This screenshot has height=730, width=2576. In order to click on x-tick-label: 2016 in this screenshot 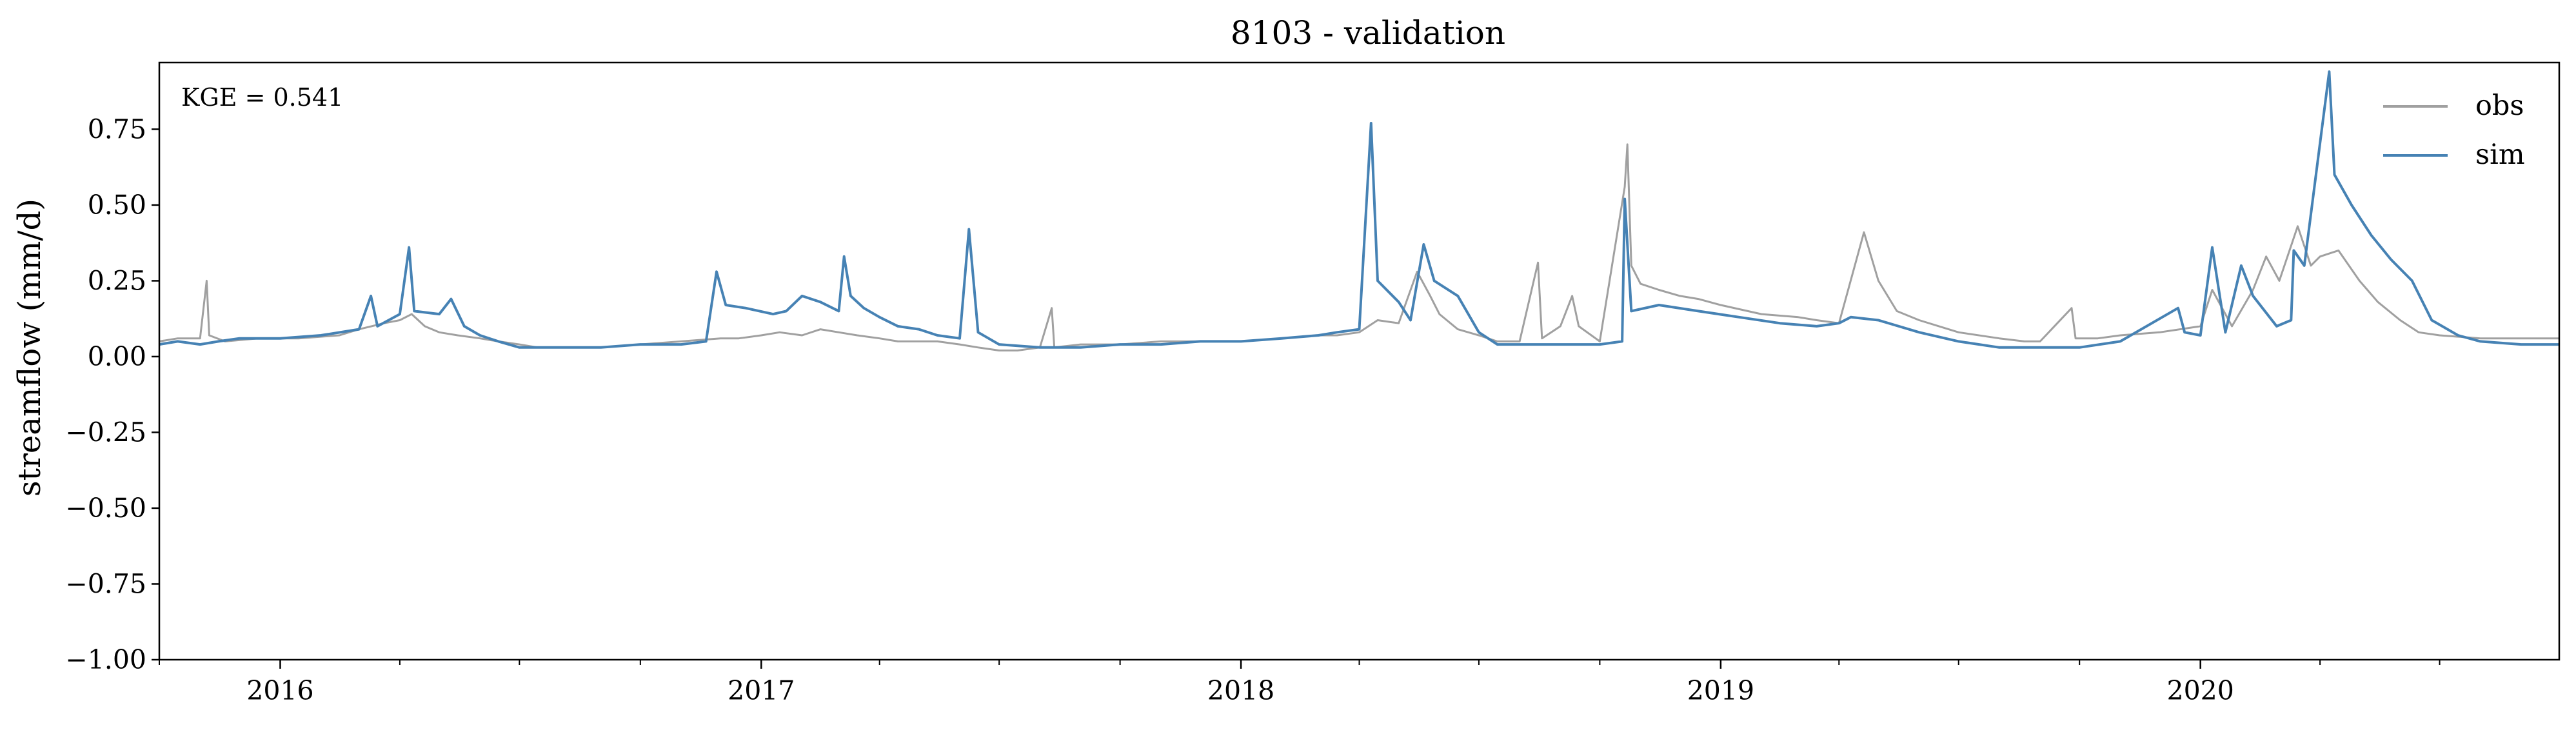, I will do `click(279, 690)`.